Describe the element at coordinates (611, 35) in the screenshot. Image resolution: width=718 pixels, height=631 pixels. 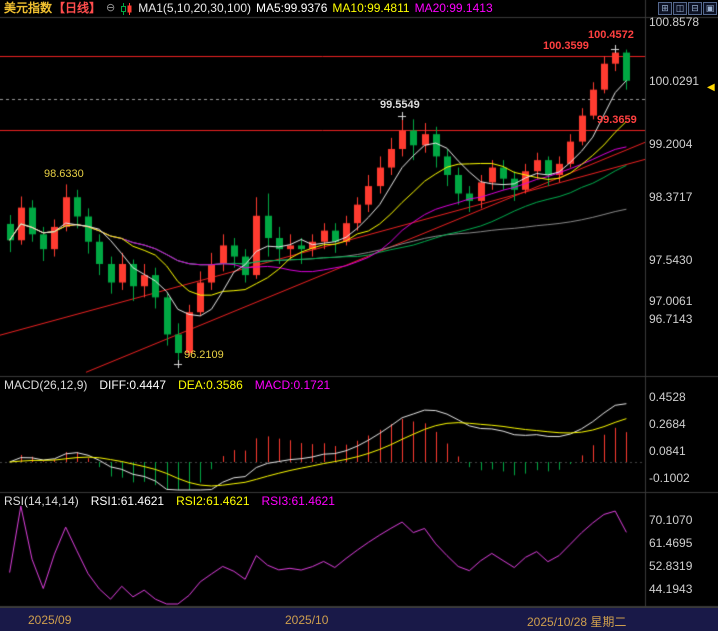
I see `swing-high-label: 100.4572` at that location.